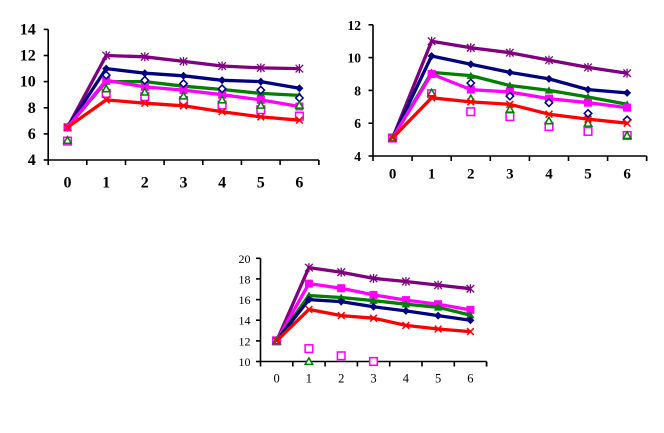 Image resolution: width=664 pixels, height=433 pixels. I want to click on svg-text: 16, so click(245, 300).